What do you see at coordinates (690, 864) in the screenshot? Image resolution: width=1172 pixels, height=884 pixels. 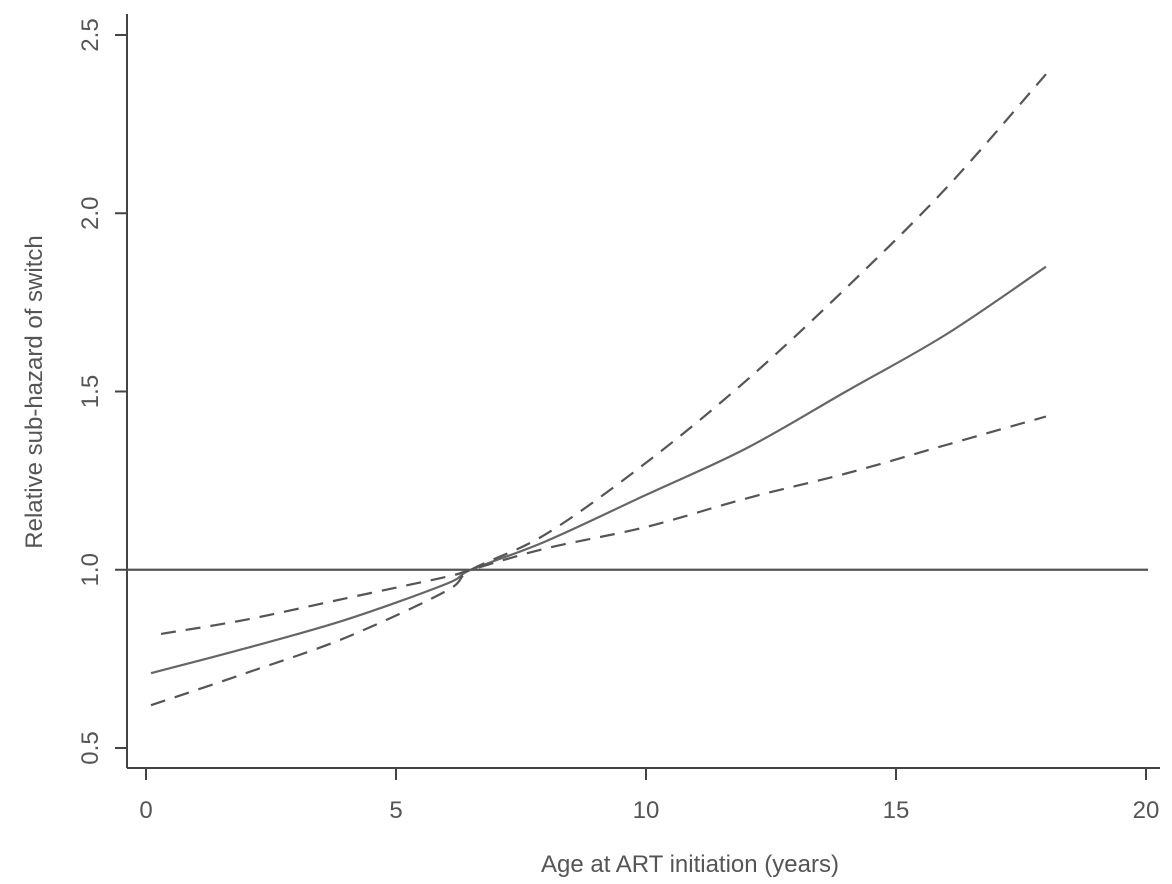 I see `x-axis-title: Age at ART initiation (years)` at bounding box center [690, 864].